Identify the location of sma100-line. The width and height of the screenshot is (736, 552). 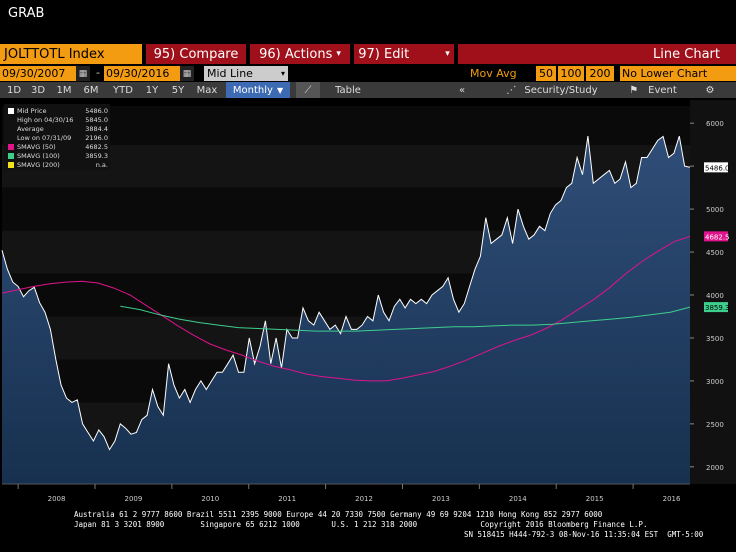
(405, 318).